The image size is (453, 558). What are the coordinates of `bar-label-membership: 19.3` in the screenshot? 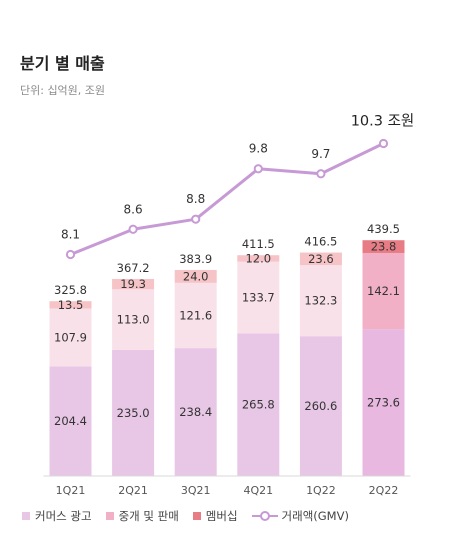 It's located at (133, 284).